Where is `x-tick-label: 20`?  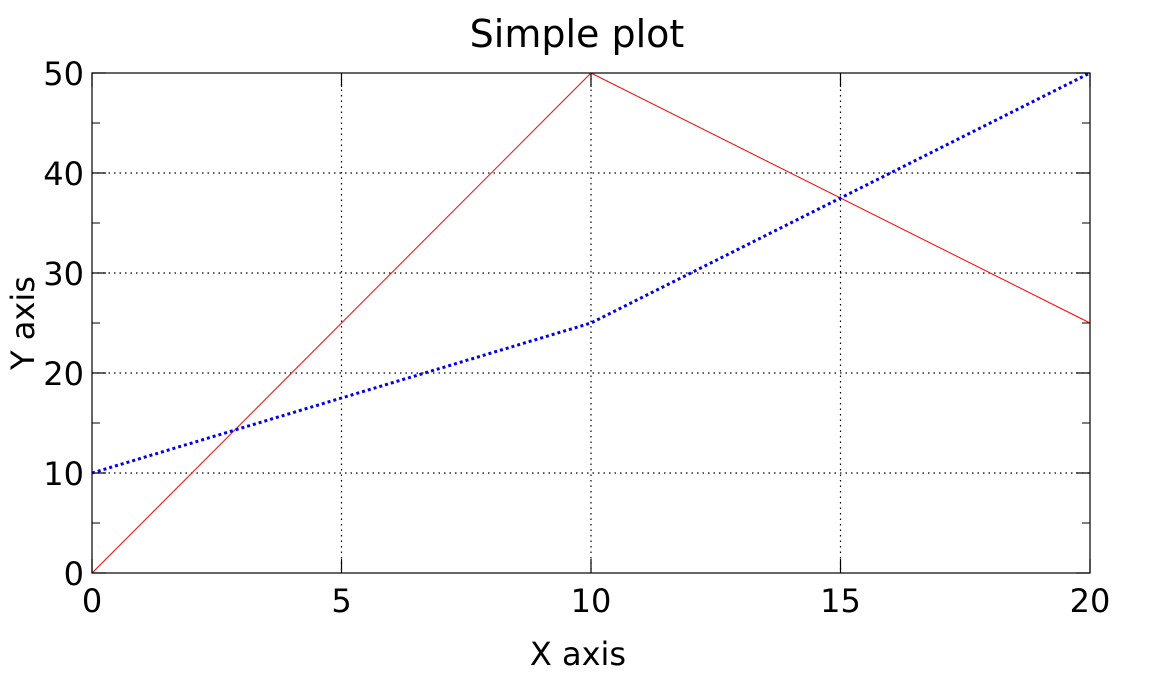 x-tick-label: 20 is located at coordinates (1090, 601).